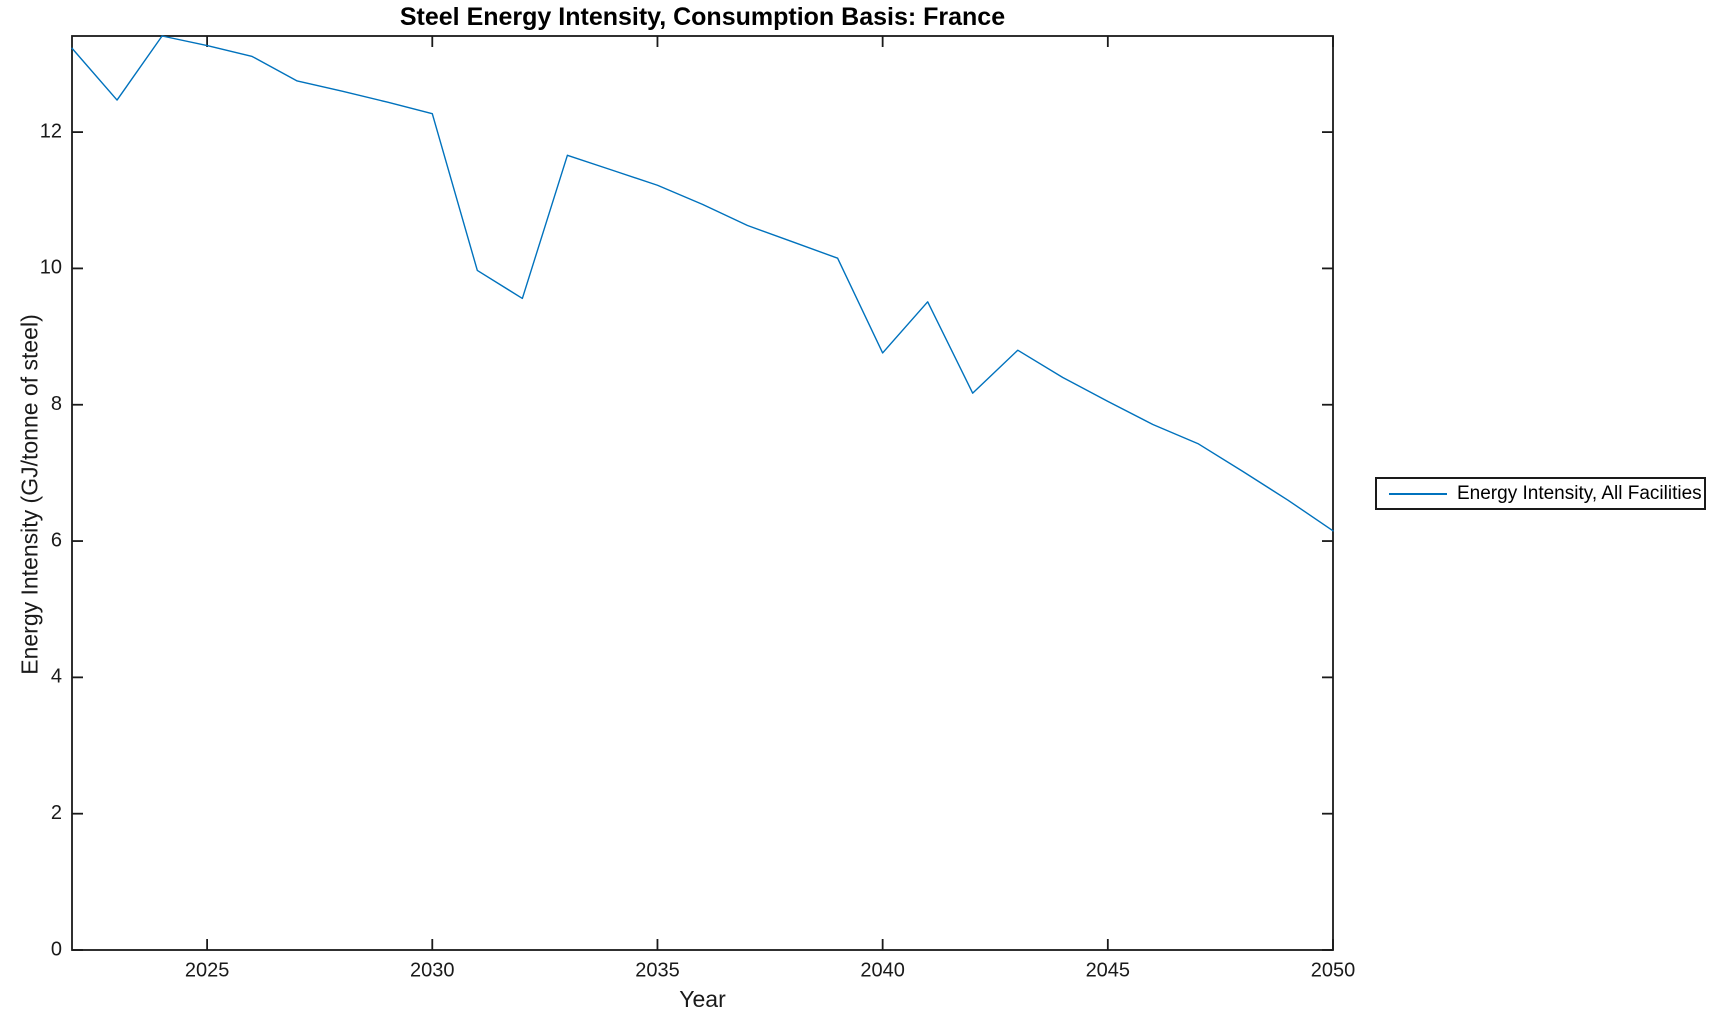 Image resolution: width=1714 pixels, height=1021 pixels. Describe the element at coordinates (56, 949) in the screenshot. I see `y-tick-label: 0` at that location.